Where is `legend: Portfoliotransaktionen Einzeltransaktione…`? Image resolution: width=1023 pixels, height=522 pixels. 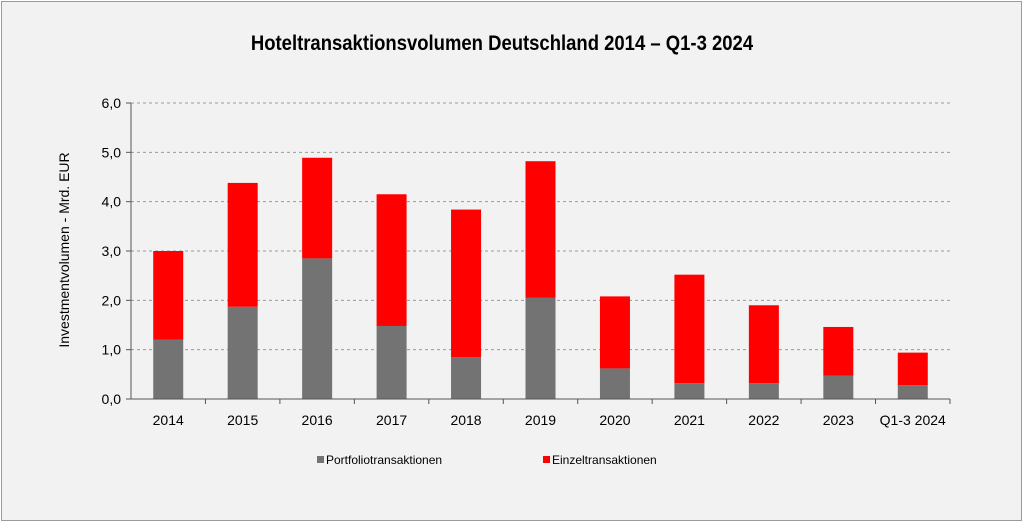
legend: Portfoliotransaktionen Einzeltransaktione… is located at coordinates (487, 460).